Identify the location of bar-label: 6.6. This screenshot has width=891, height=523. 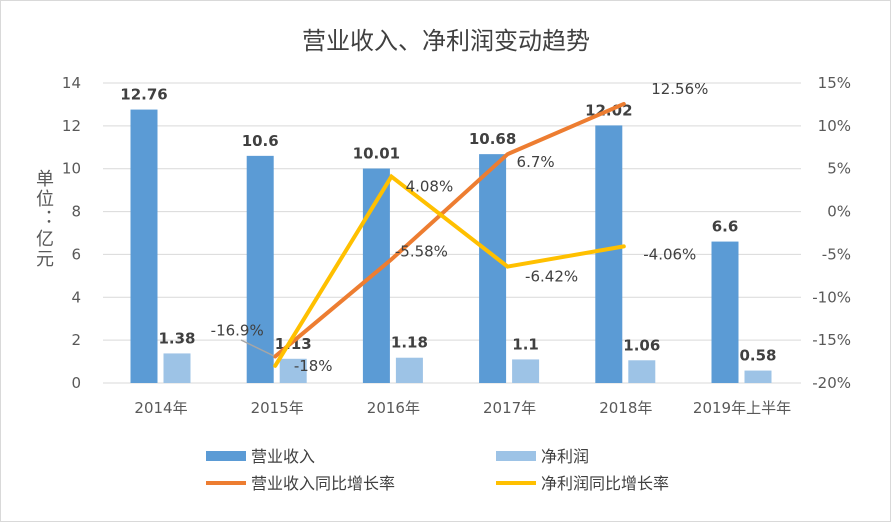
(725, 227).